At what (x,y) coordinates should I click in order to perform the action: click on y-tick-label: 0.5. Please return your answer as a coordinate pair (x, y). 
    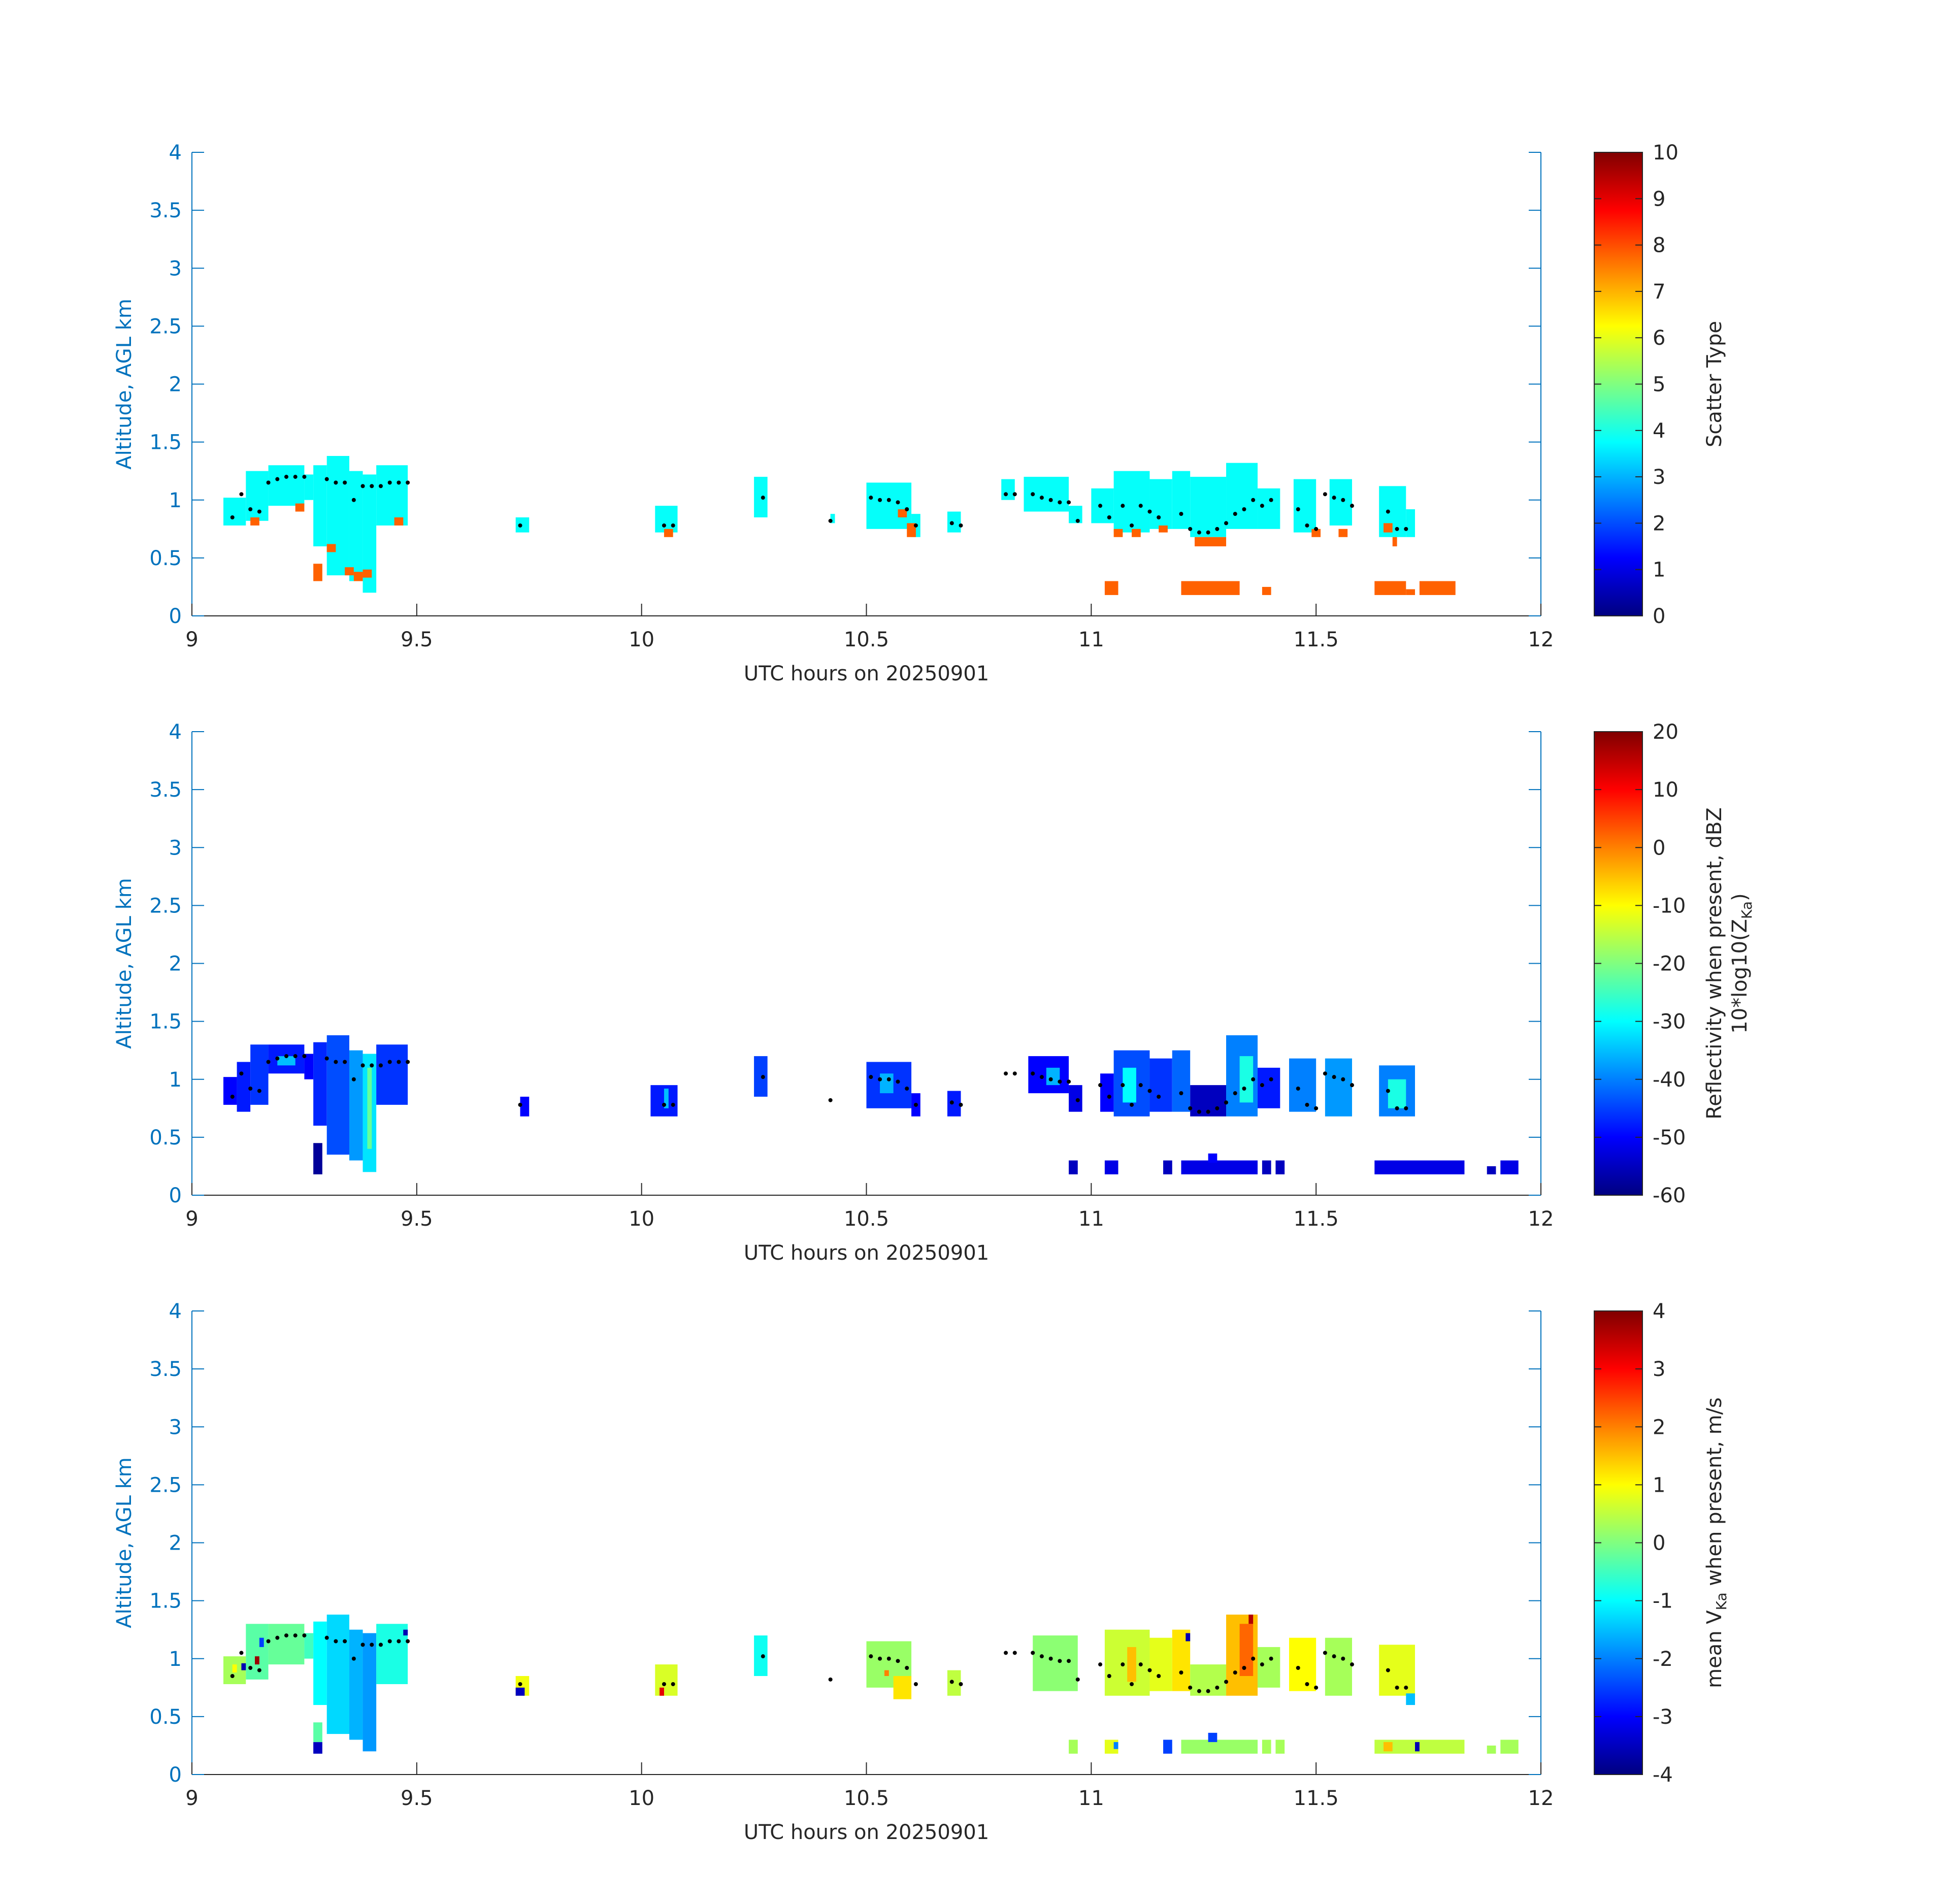
    Looking at the image, I should click on (165, 1138).